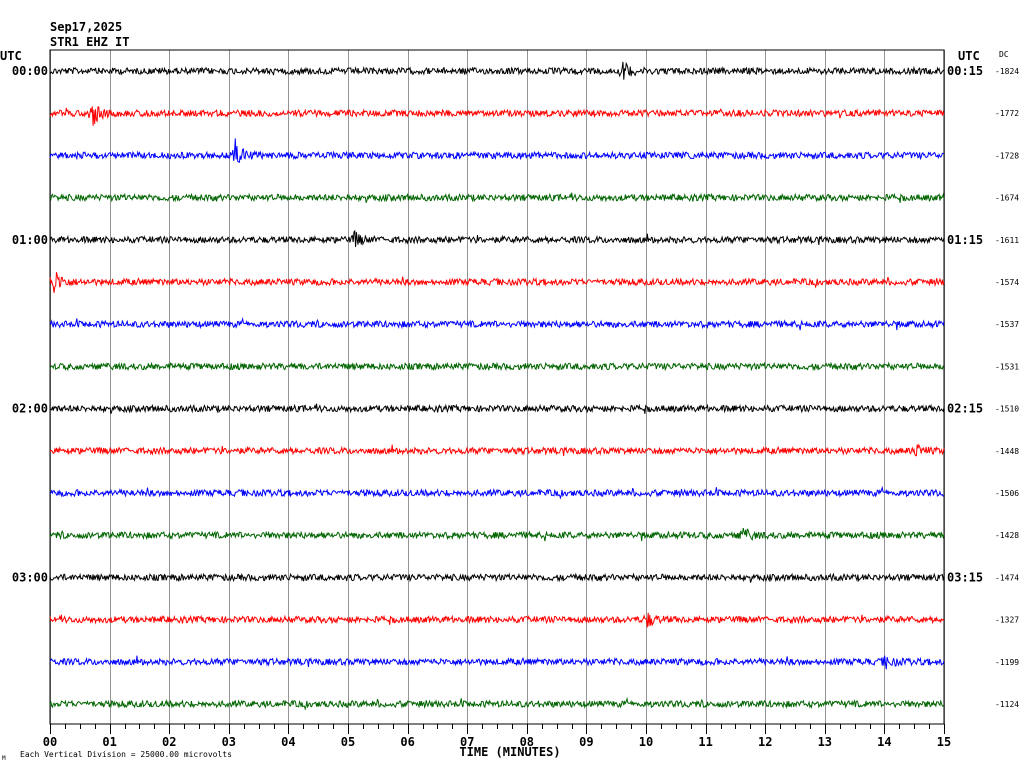  I want to click on row-dc-value: -1510, so click(1007, 409).